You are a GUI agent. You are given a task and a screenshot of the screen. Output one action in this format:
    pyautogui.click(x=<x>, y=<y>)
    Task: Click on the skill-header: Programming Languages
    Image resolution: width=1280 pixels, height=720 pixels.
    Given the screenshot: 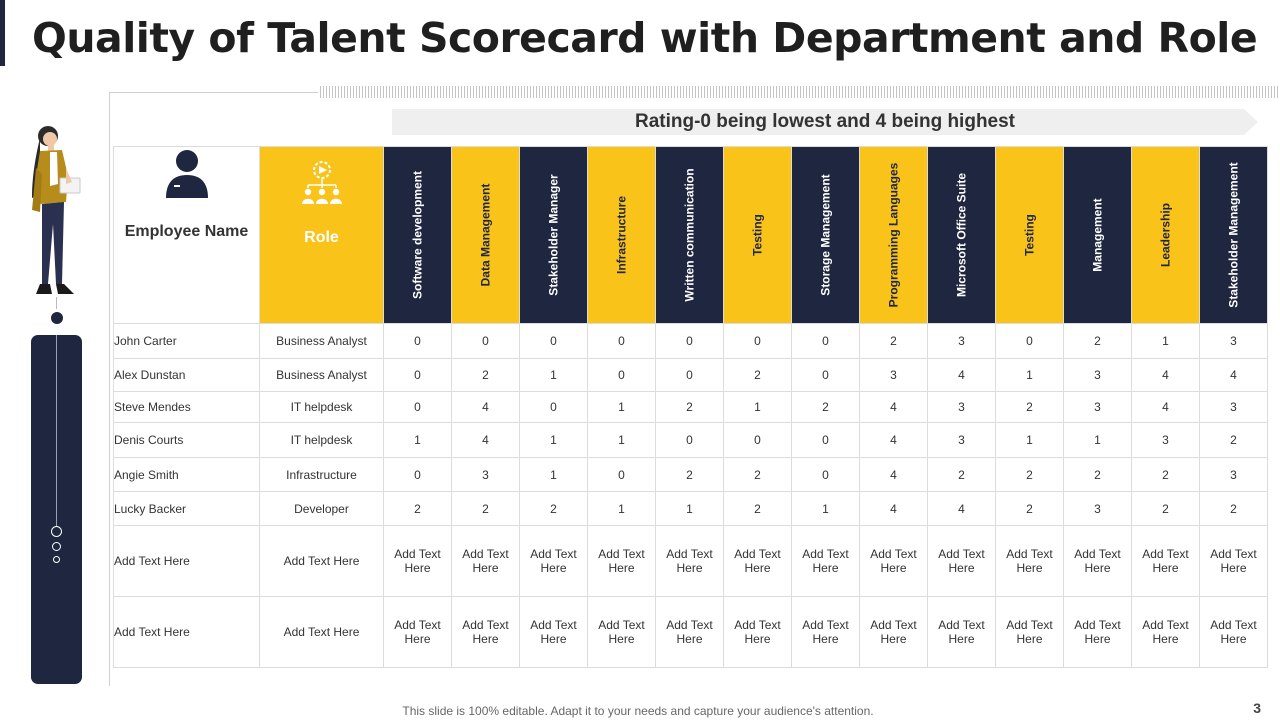 What is the action you would take?
    pyautogui.click(x=893, y=235)
    